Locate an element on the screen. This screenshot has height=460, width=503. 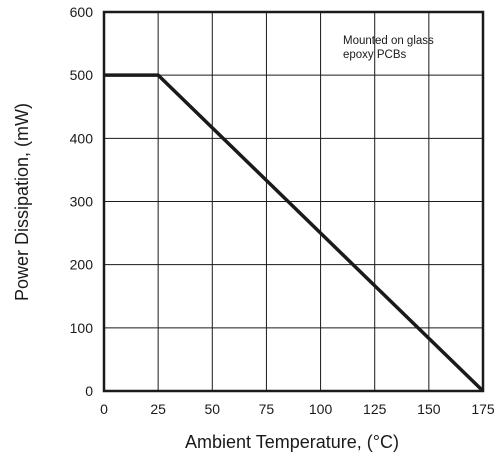
y-tick-labels: 0 100 200 300 400 500 600 is located at coordinates (82, 201).